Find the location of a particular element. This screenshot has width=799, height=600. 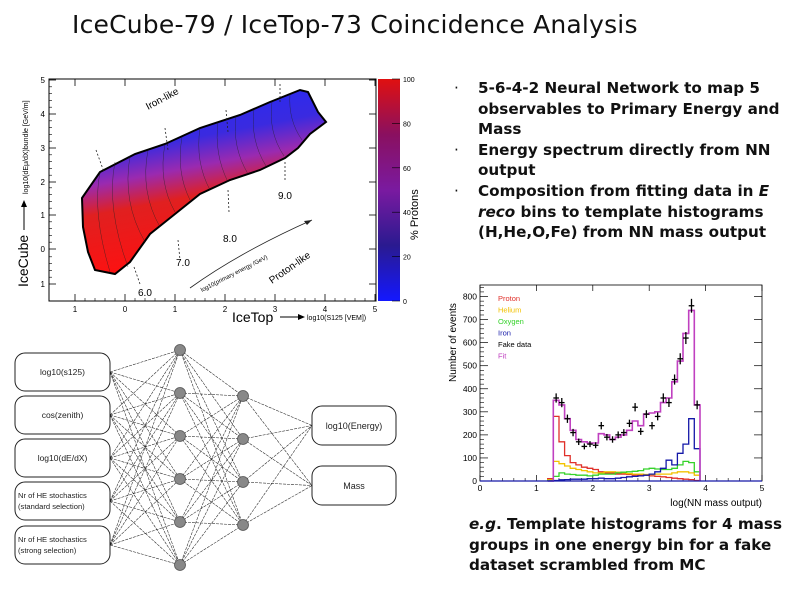

y-tick-label: 5 is located at coordinates (43, 80).